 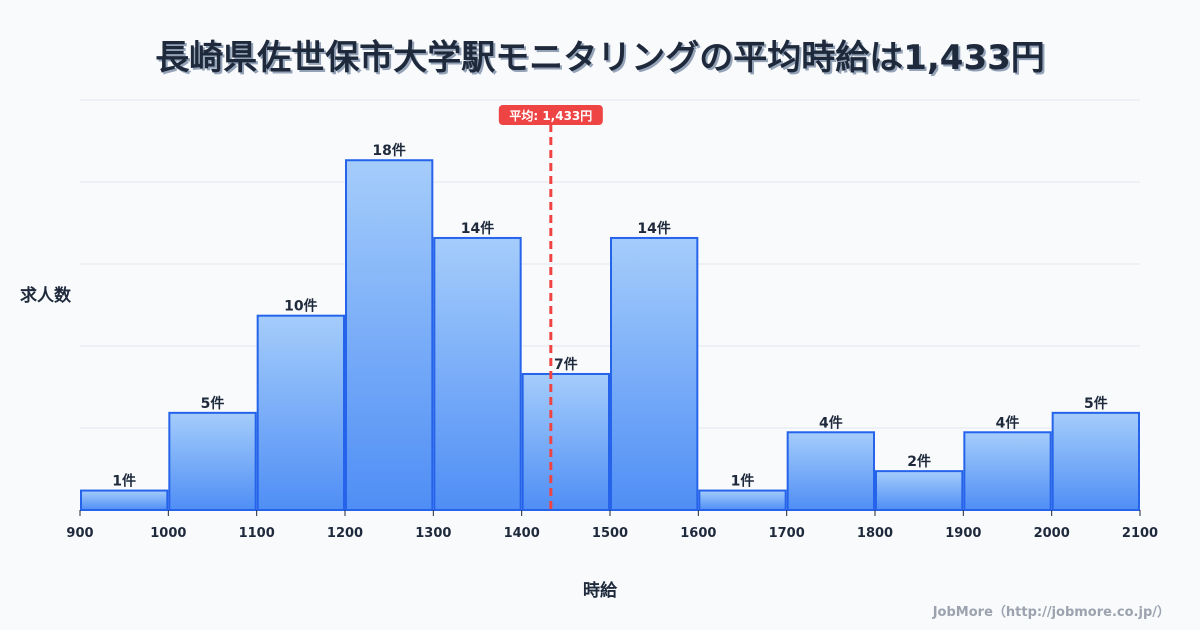 I want to click on average-badge, so click(x=550, y=115).